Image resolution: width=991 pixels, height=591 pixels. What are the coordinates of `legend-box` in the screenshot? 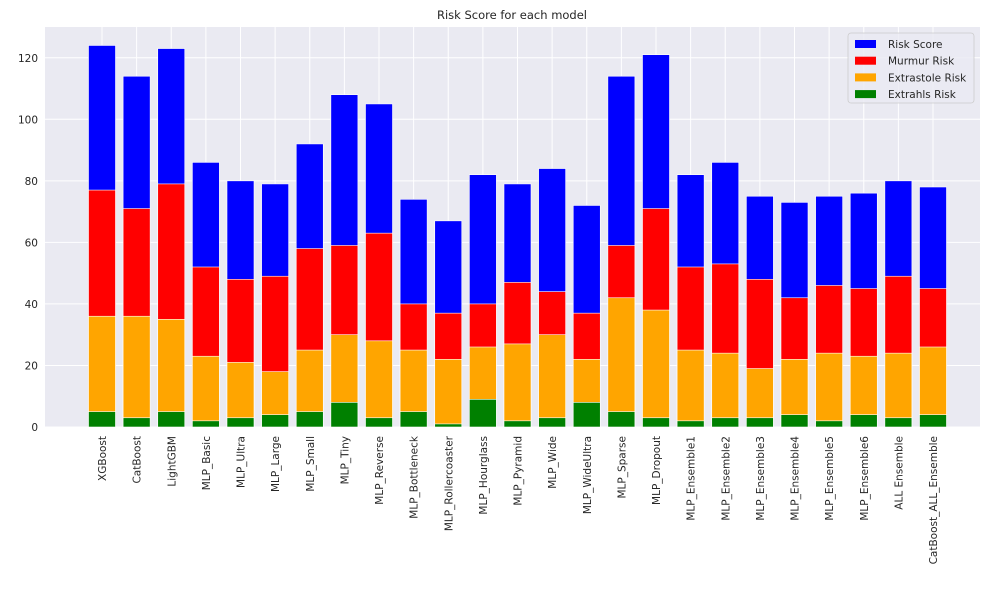 It's located at (911, 68).